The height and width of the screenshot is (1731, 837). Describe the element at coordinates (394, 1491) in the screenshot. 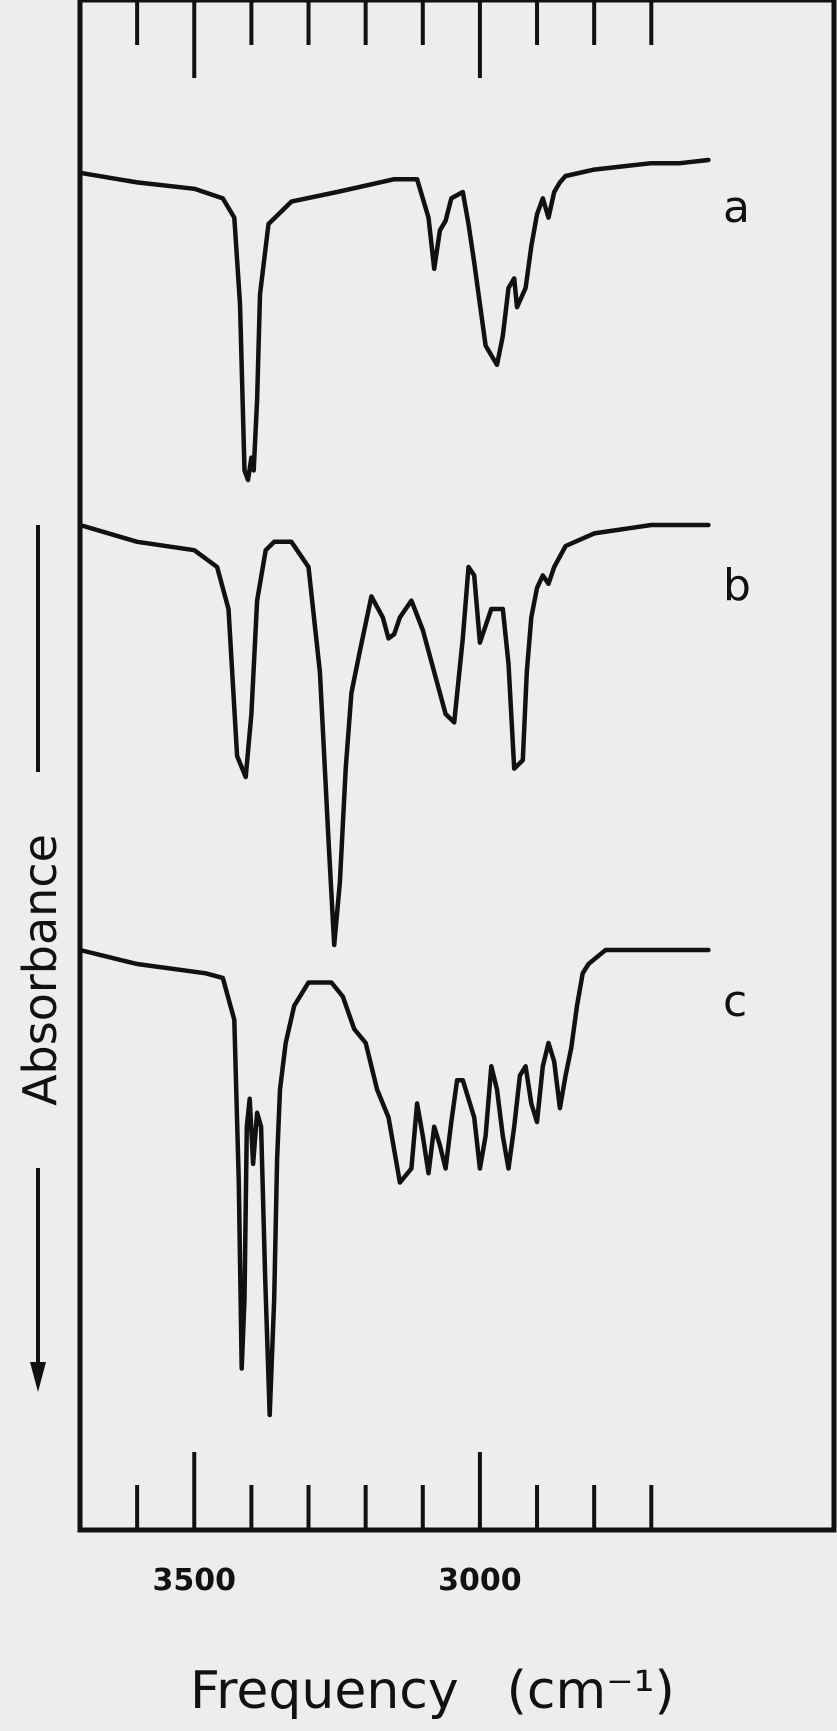

I see `bottom-axis-ticks` at that location.